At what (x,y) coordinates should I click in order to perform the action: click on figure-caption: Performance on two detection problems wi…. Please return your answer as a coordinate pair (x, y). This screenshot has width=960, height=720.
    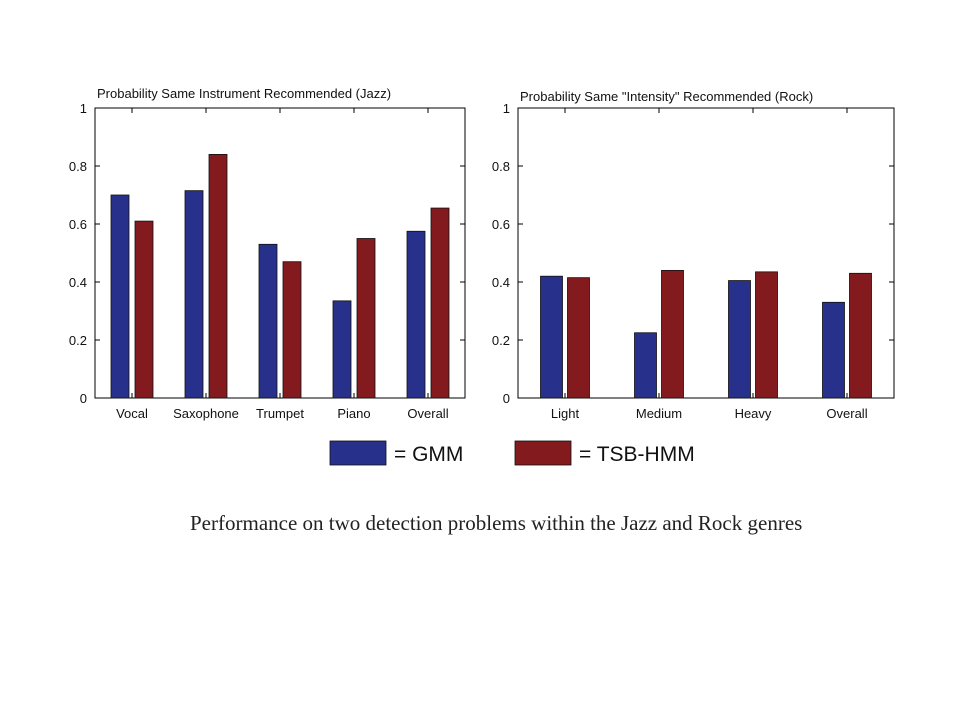
    Looking at the image, I should click on (496, 523).